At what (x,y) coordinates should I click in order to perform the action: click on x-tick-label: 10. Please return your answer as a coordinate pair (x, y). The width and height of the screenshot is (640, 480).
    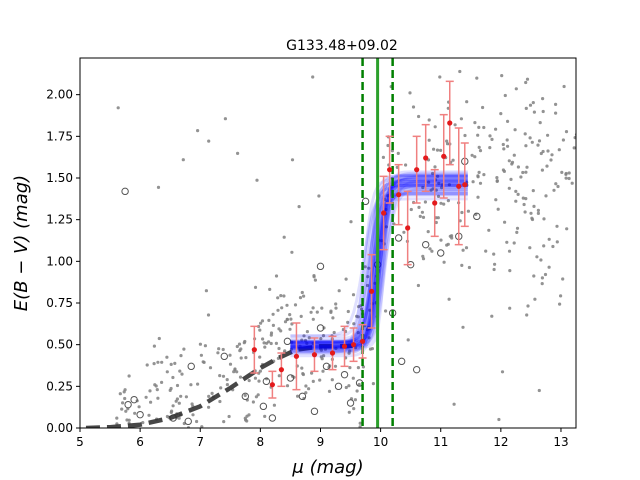
    Looking at the image, I should click on (380, 442).